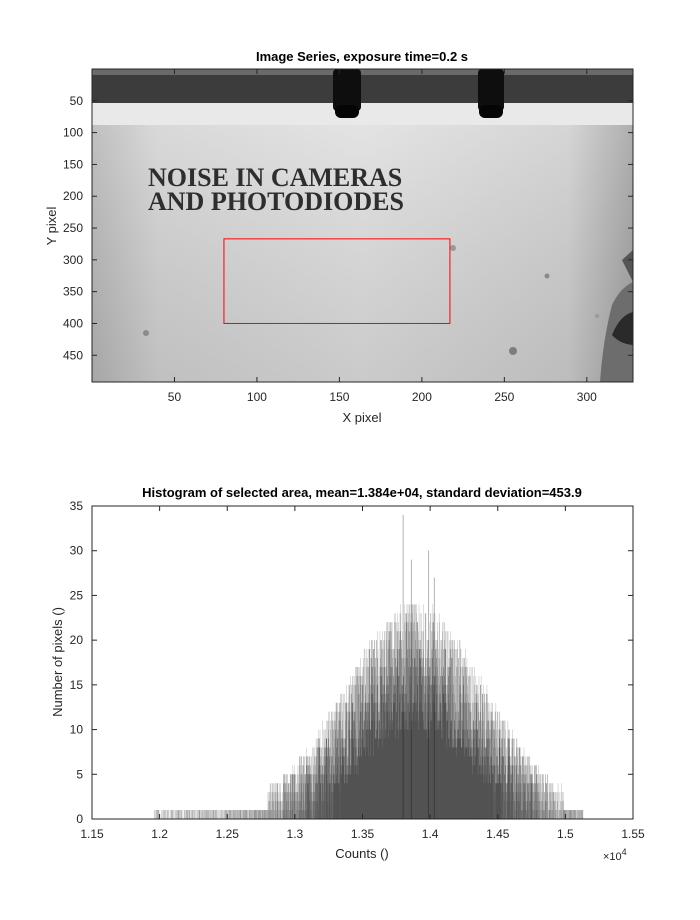  What do you see at coordinates (624, 852) in the screenshot?
I see `histogram-x-exponent-power: 4` at bounding box center [624, 852].